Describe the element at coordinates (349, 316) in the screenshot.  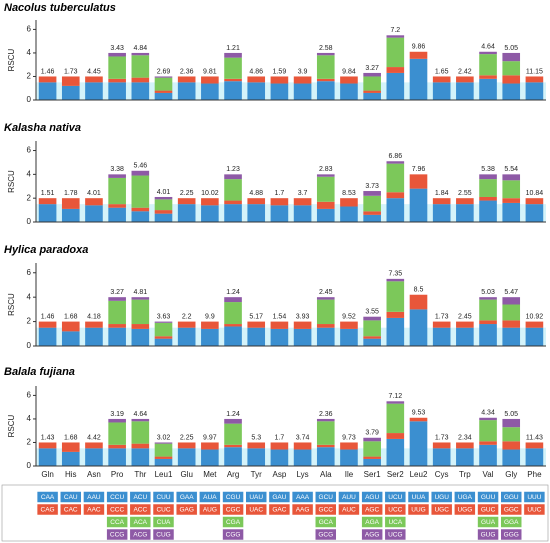
I see `bar-label: 9.52` at that location.